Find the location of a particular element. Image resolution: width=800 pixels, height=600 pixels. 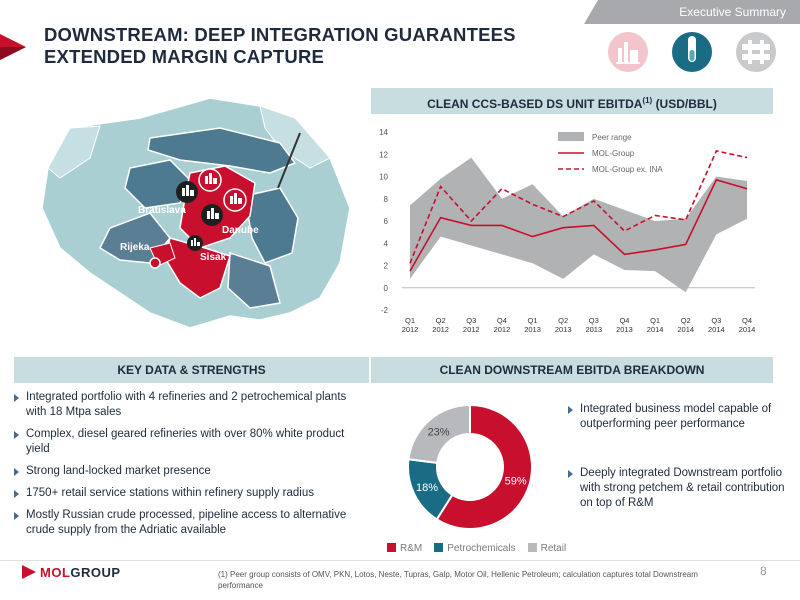

test-tube-icon is located at coordinates (692, 52).